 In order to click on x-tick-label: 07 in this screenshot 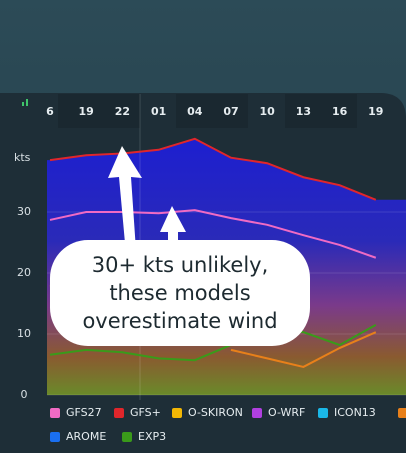, I will do `click(230, 111)`.